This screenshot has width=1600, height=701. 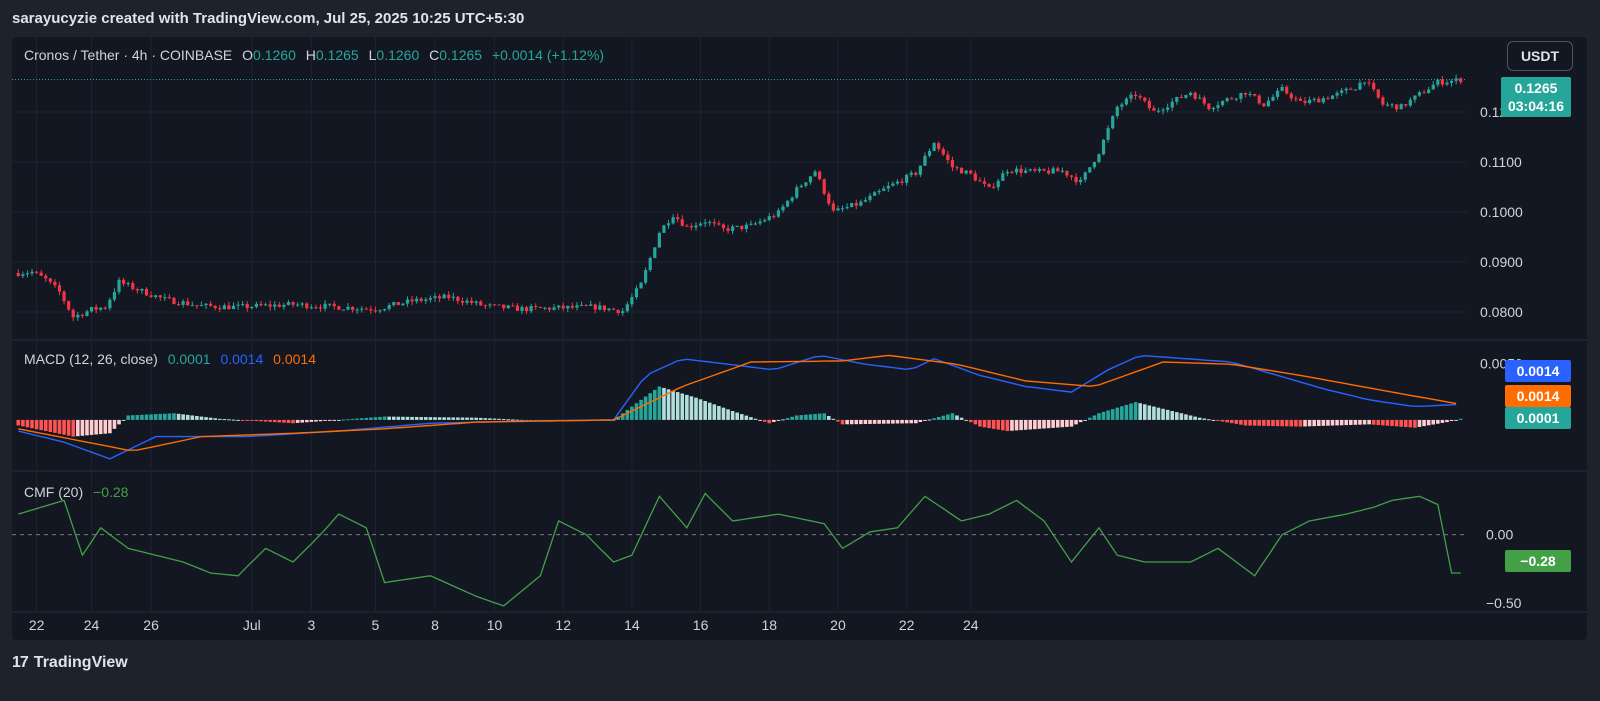 I want to click on macd-title: MACD (12, 26, close), so click(x=91, y=359).